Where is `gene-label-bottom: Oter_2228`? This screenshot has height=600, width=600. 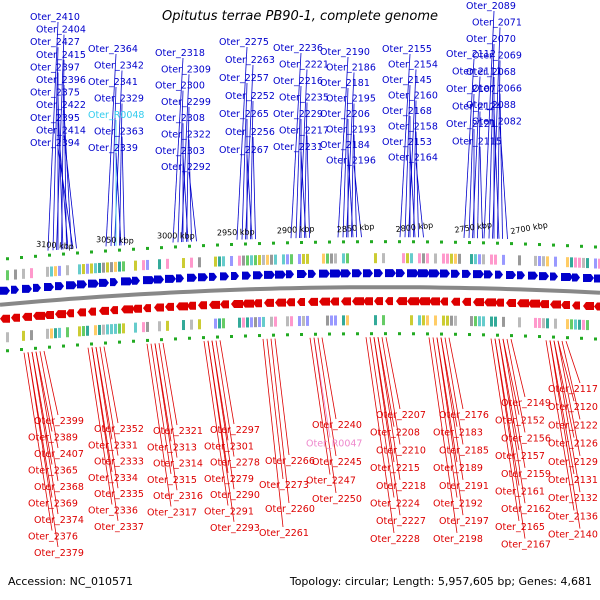
gene-label-bottom: Oter_2228 is located at coordinates (395, 539).